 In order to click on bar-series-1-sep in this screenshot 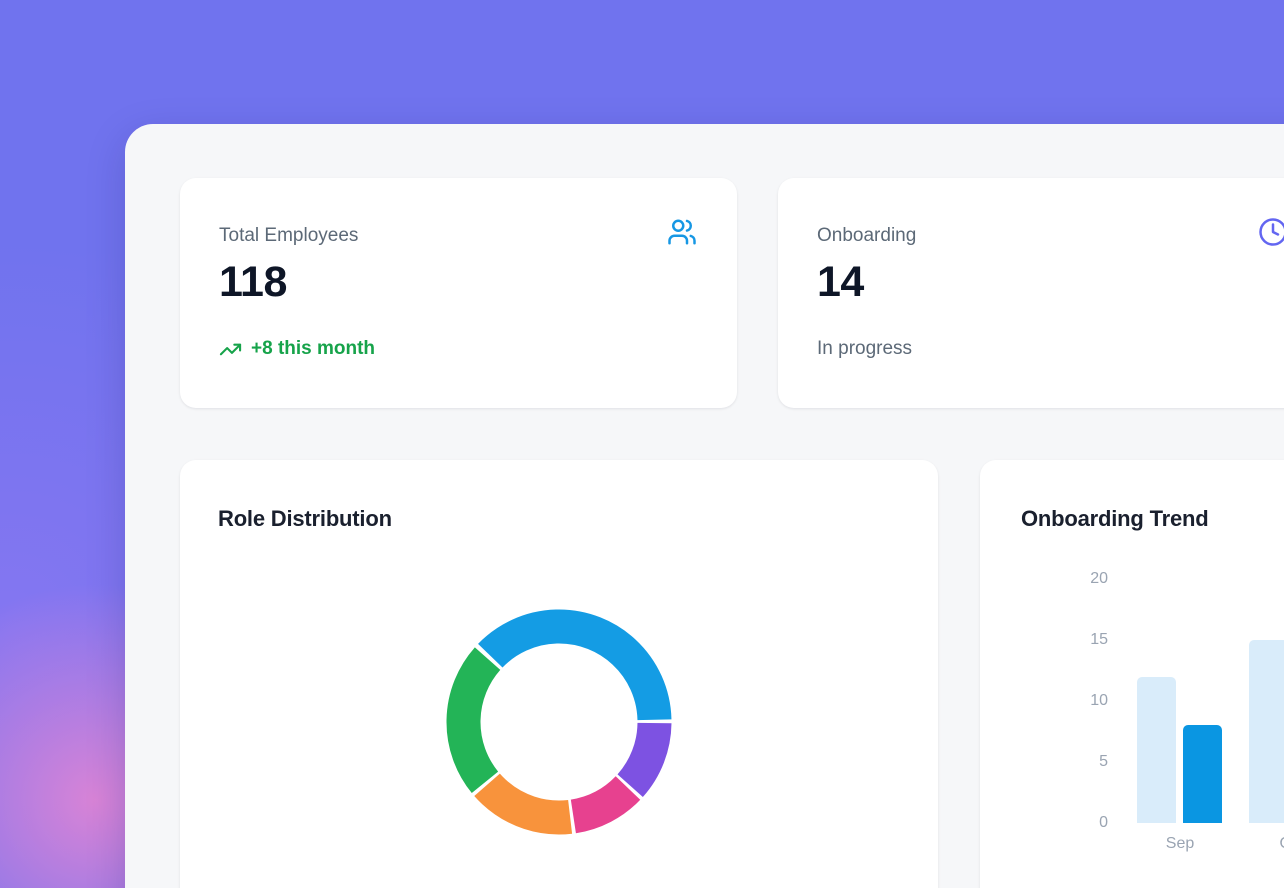, I will do `click(1156, 749)`.